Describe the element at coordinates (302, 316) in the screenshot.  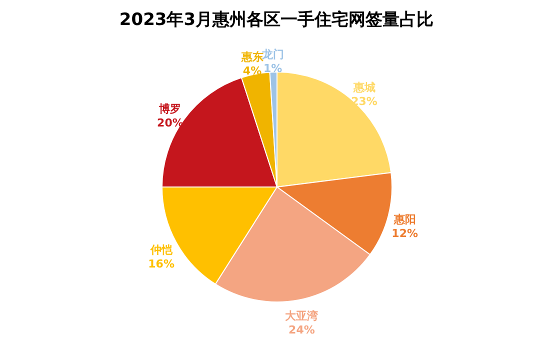
I see `slice-label: 大亚湾` at that location.